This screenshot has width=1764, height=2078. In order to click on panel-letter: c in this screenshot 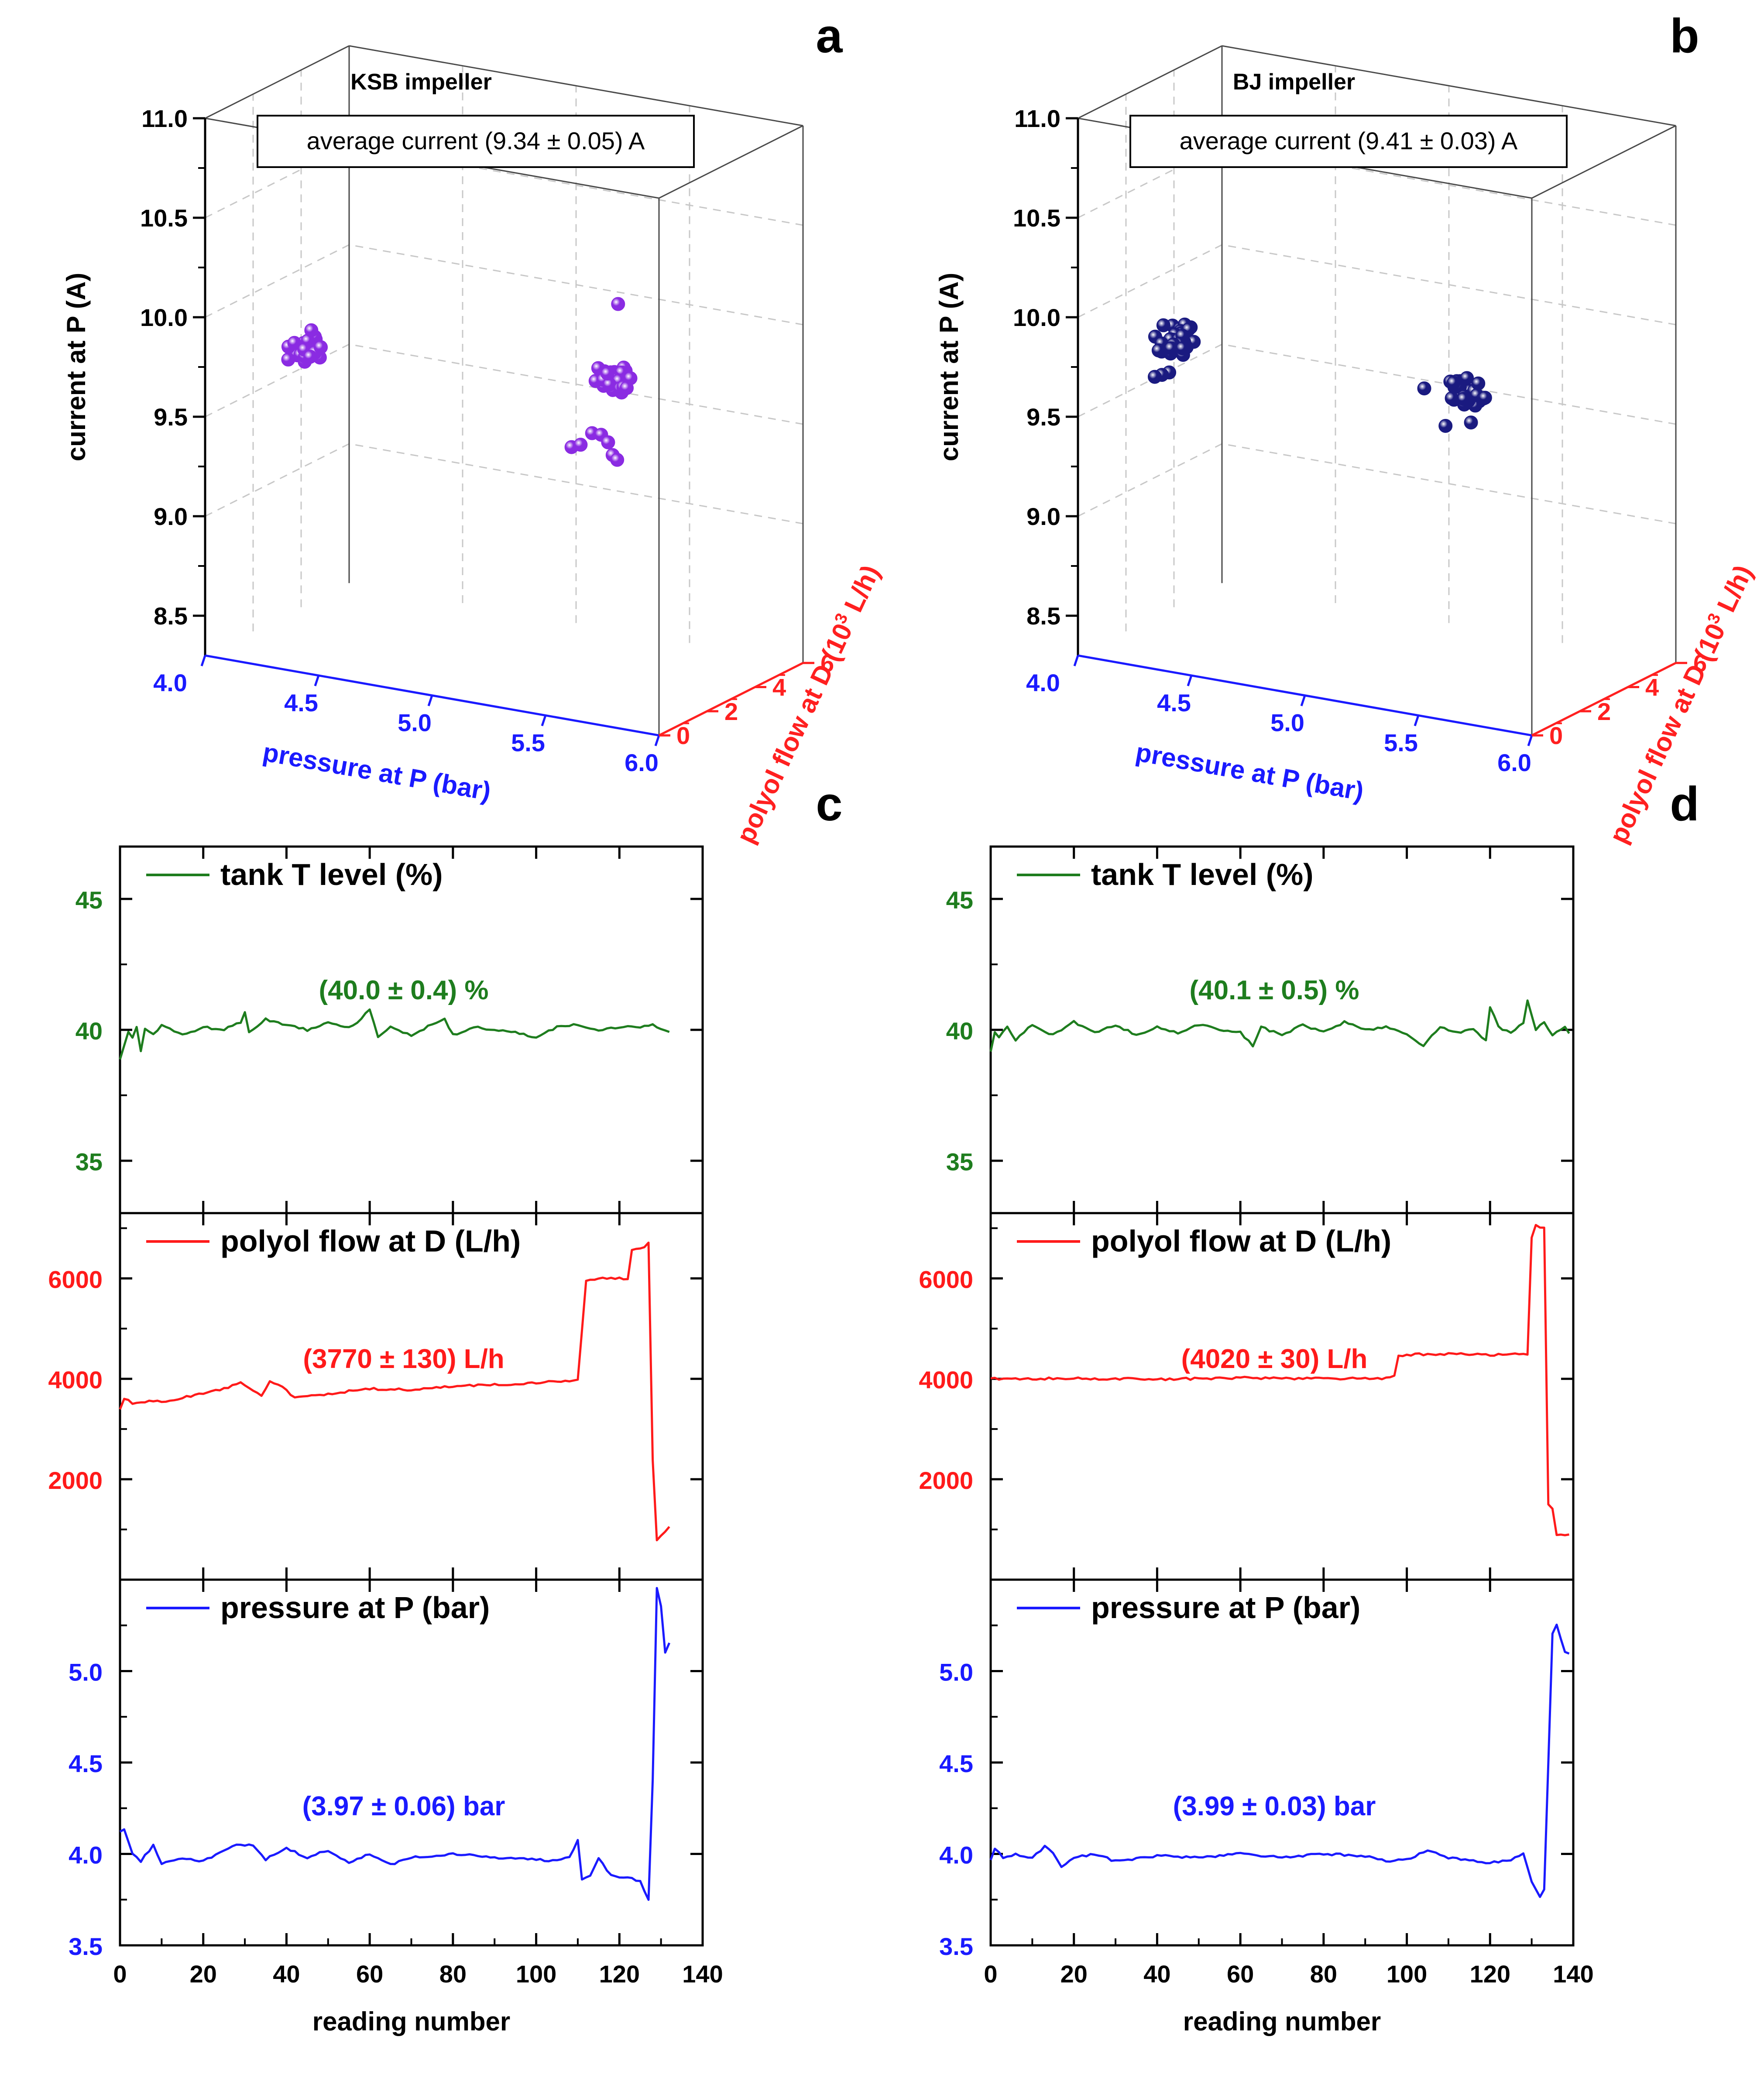, I will do `click(829, 804)`.